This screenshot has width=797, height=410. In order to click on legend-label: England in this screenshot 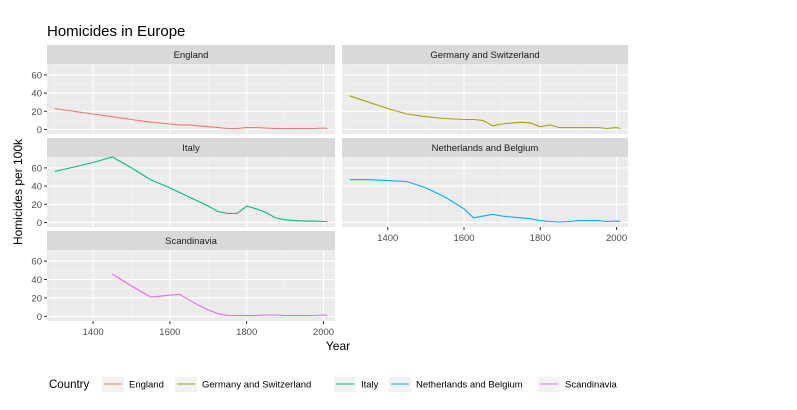, I will do `click(146, 385)`.